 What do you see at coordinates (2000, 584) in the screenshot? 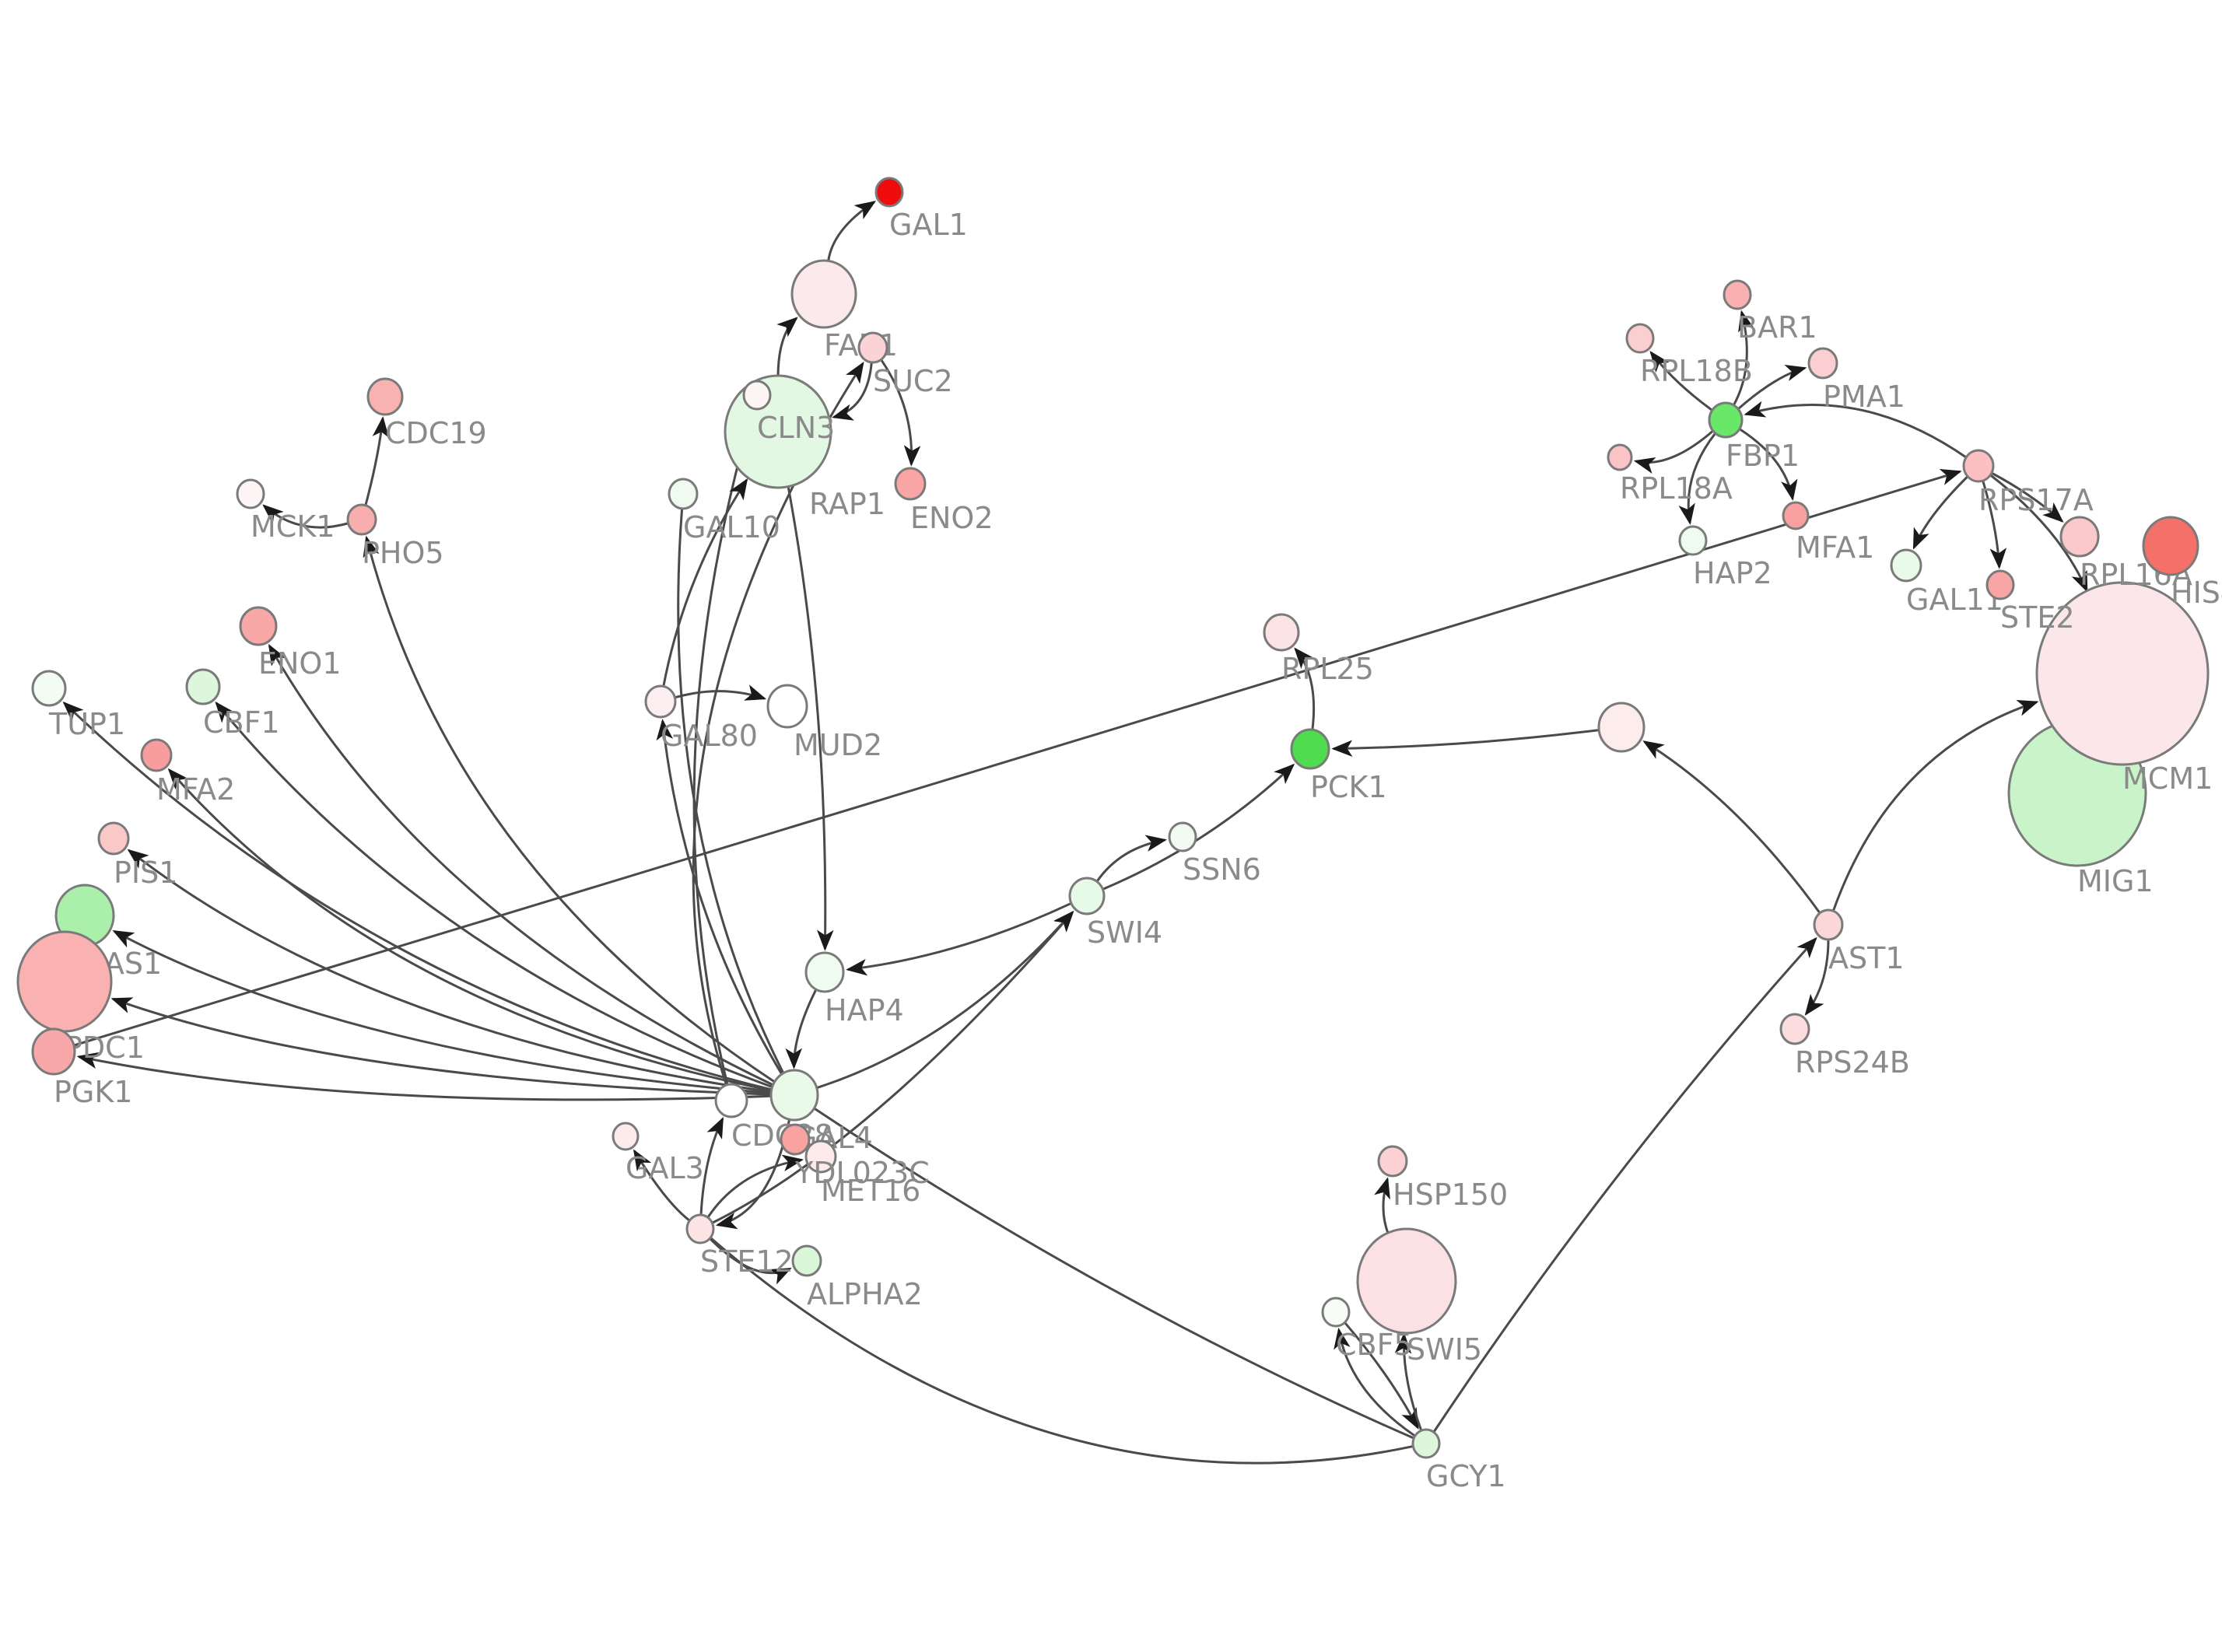
I see `node-STE2` at bounding box center [2000, 584].